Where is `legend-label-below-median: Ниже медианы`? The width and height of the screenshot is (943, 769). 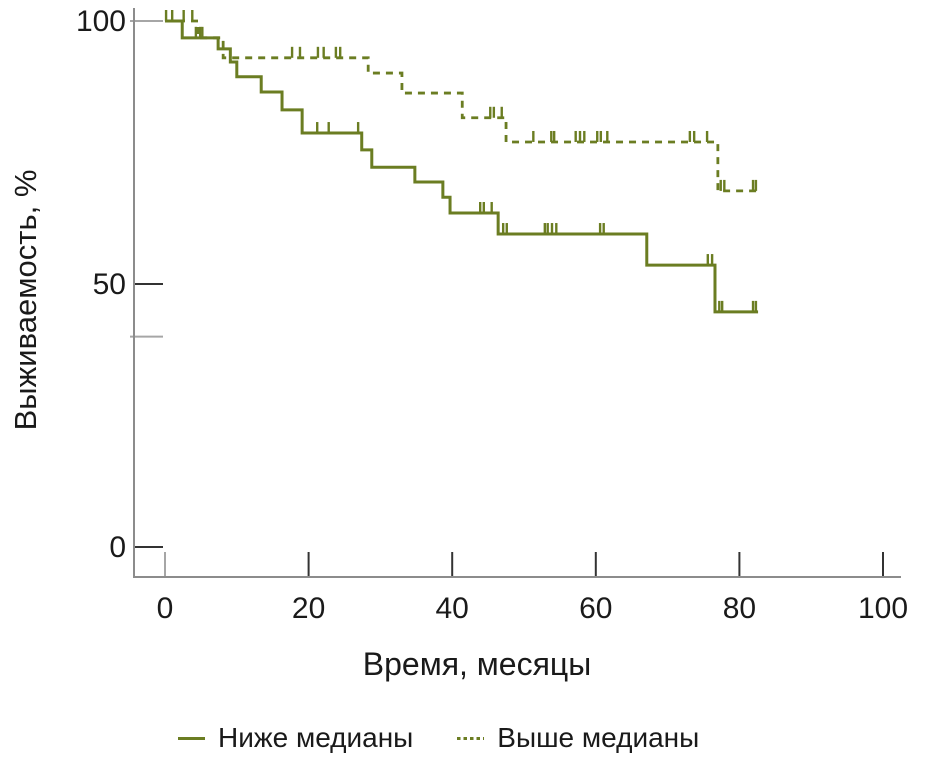 legend-label-below-median: Ниже медианы is located at coordinates (316, 737).